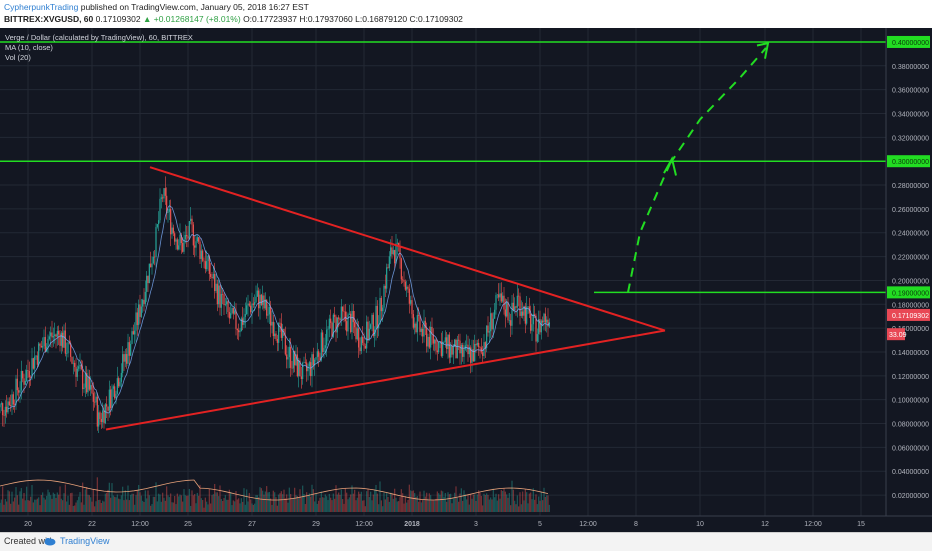 The image size is (932, 551). I want to click on x-tick-label: 29, so click(316, 524).